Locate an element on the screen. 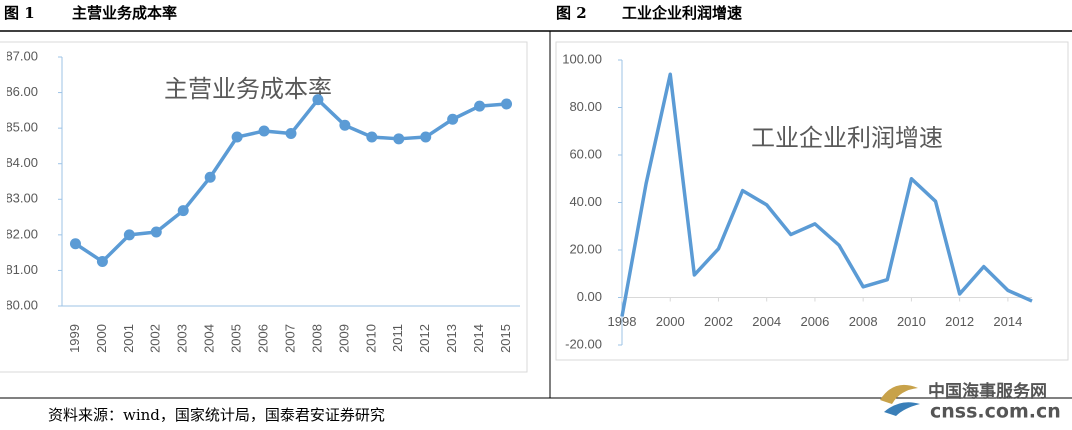  y-tick-label: 86.00 is located at coordinates (21, 91).